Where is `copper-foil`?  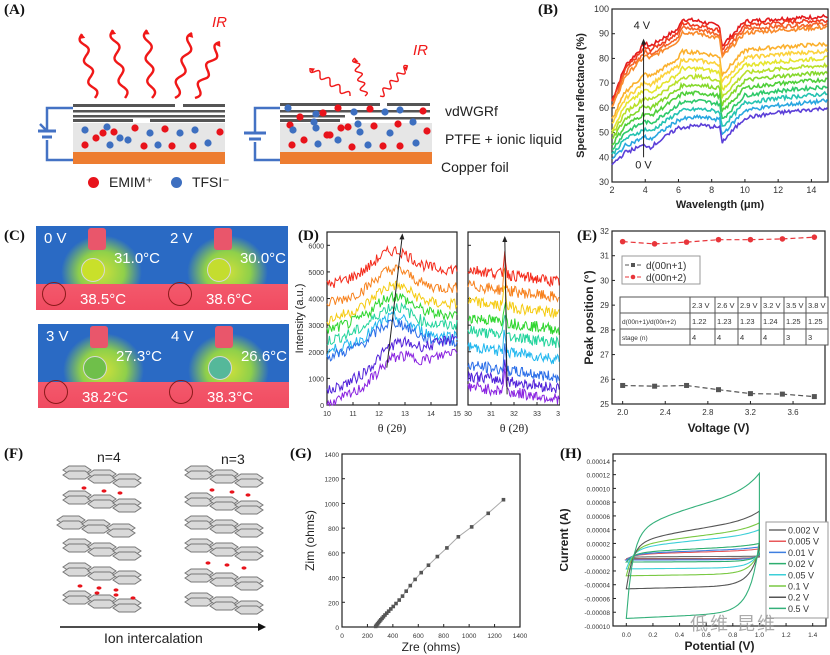 copper-foil is located at coordinates (356, 158).